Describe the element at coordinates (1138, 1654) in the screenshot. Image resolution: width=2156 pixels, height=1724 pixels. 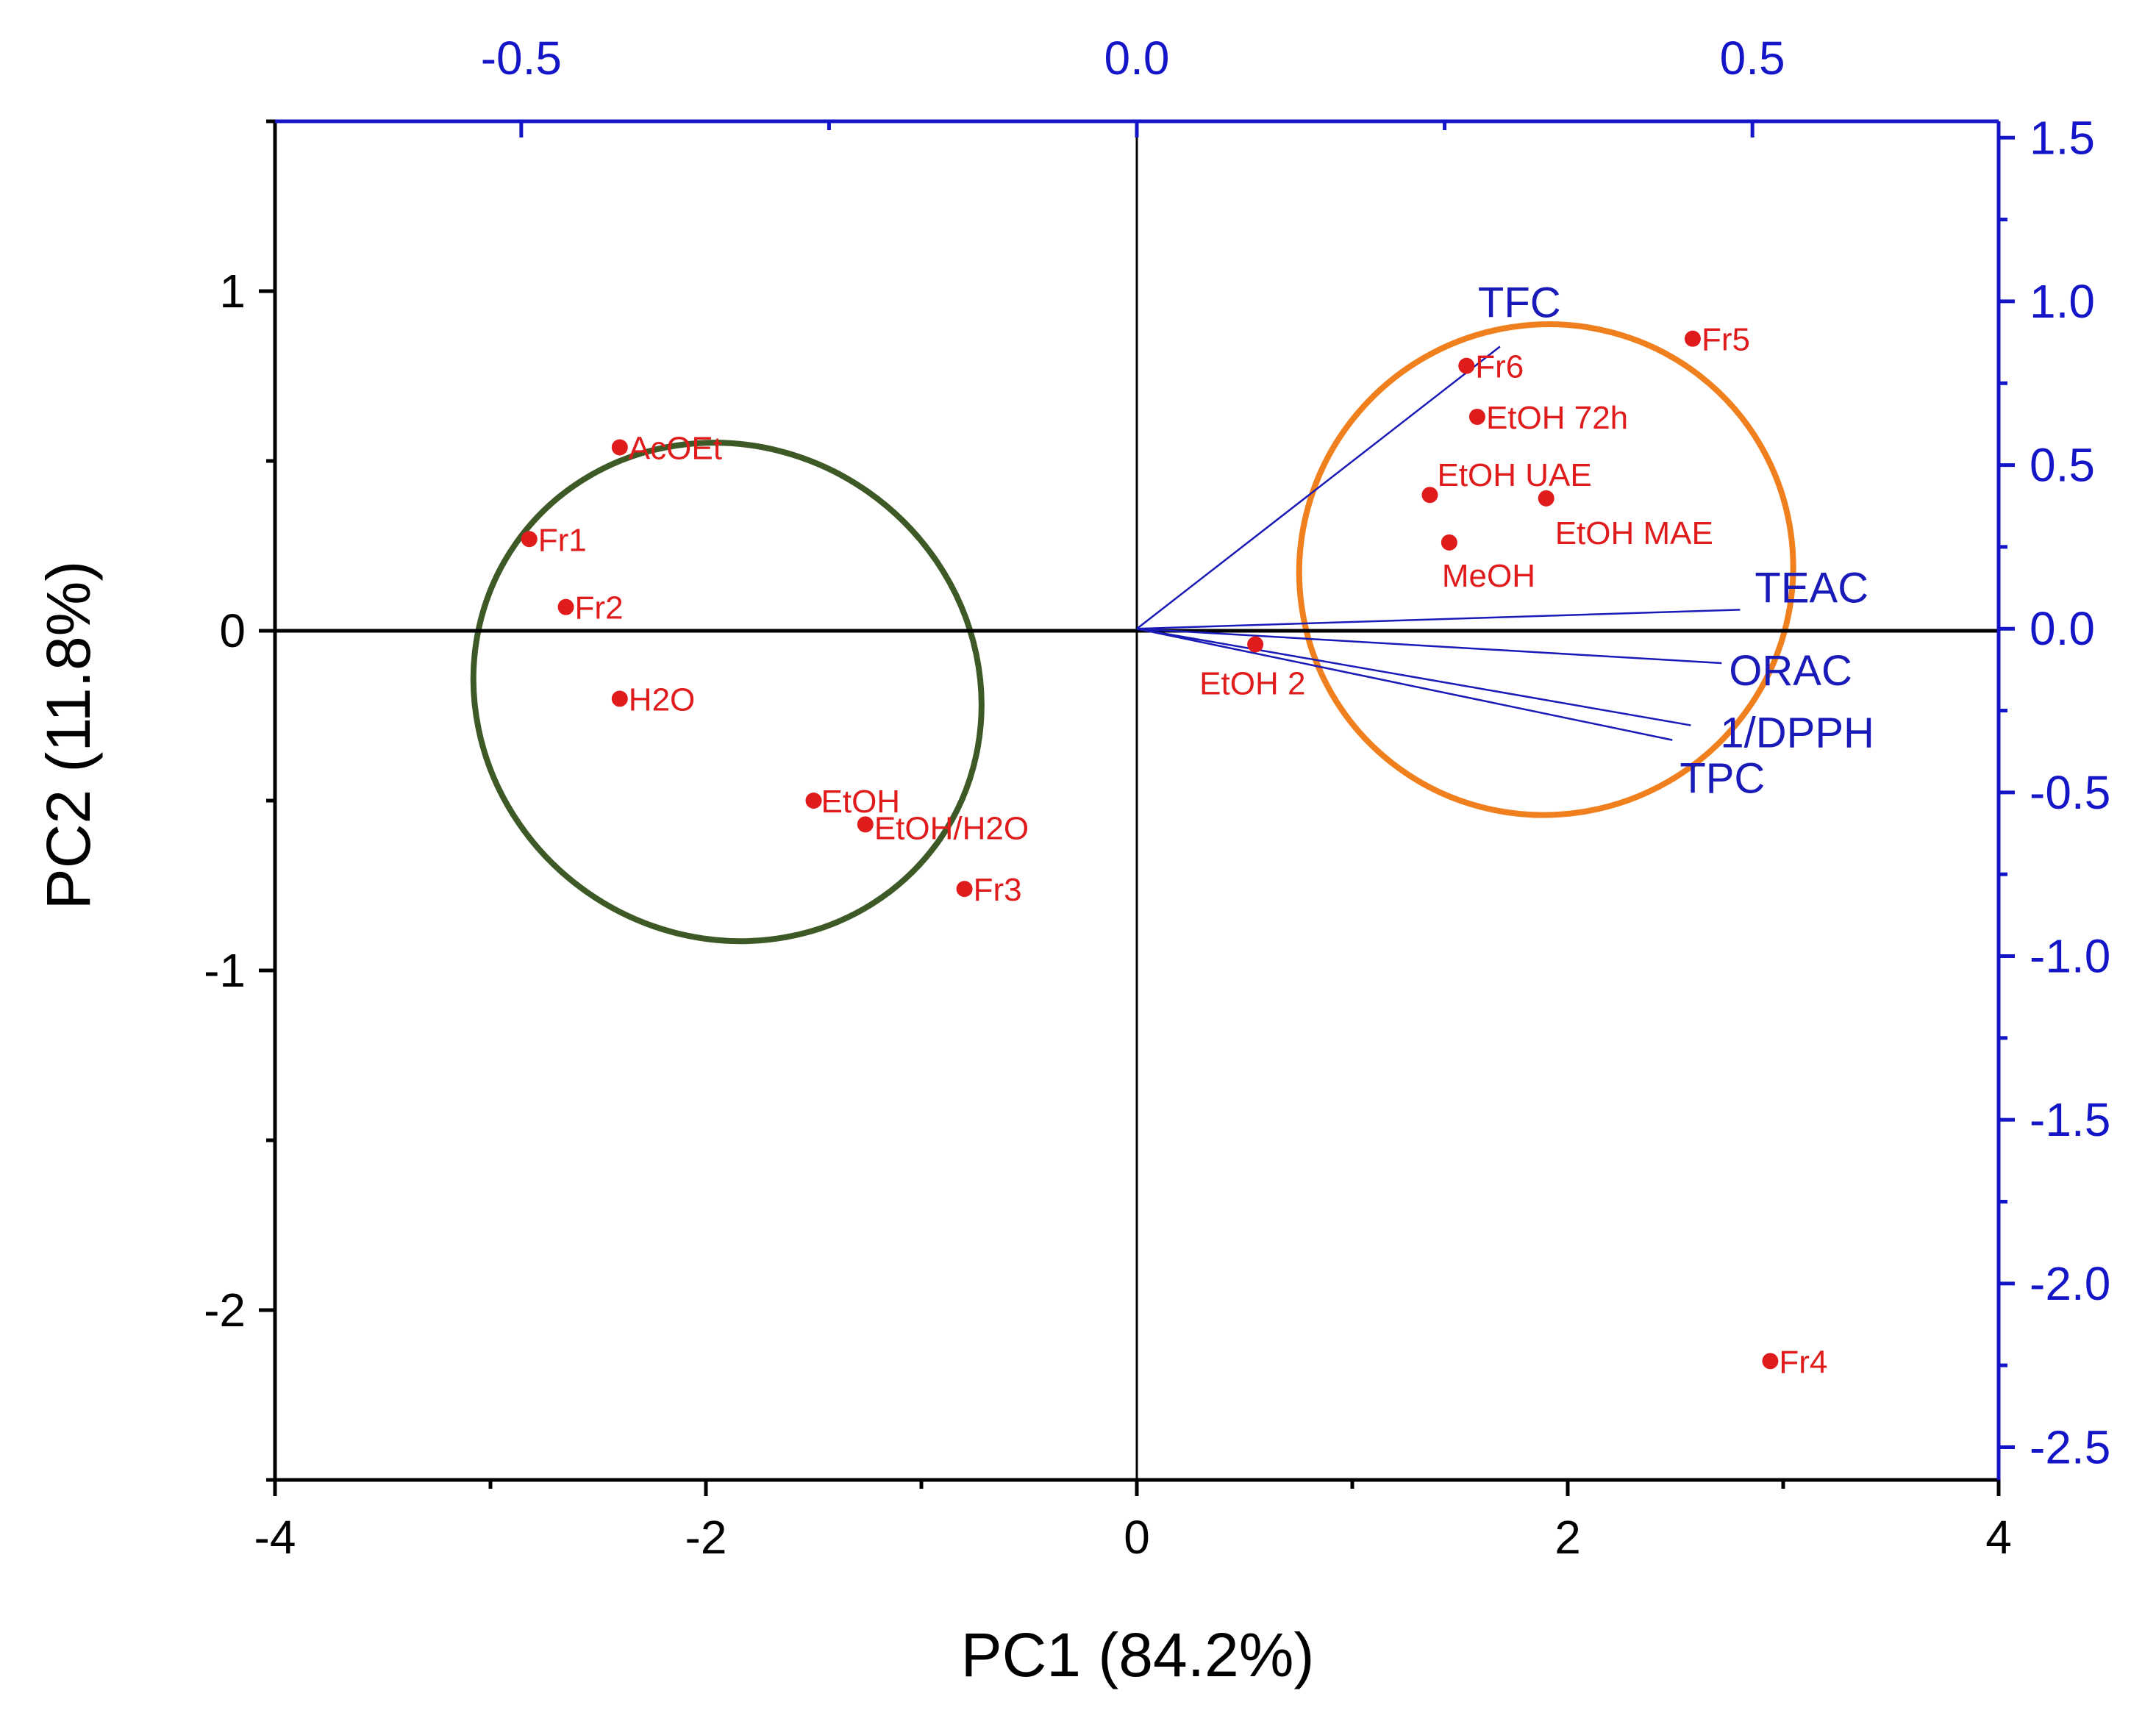
I see `x-axis-title: PC1 (84.2%)` at that location.